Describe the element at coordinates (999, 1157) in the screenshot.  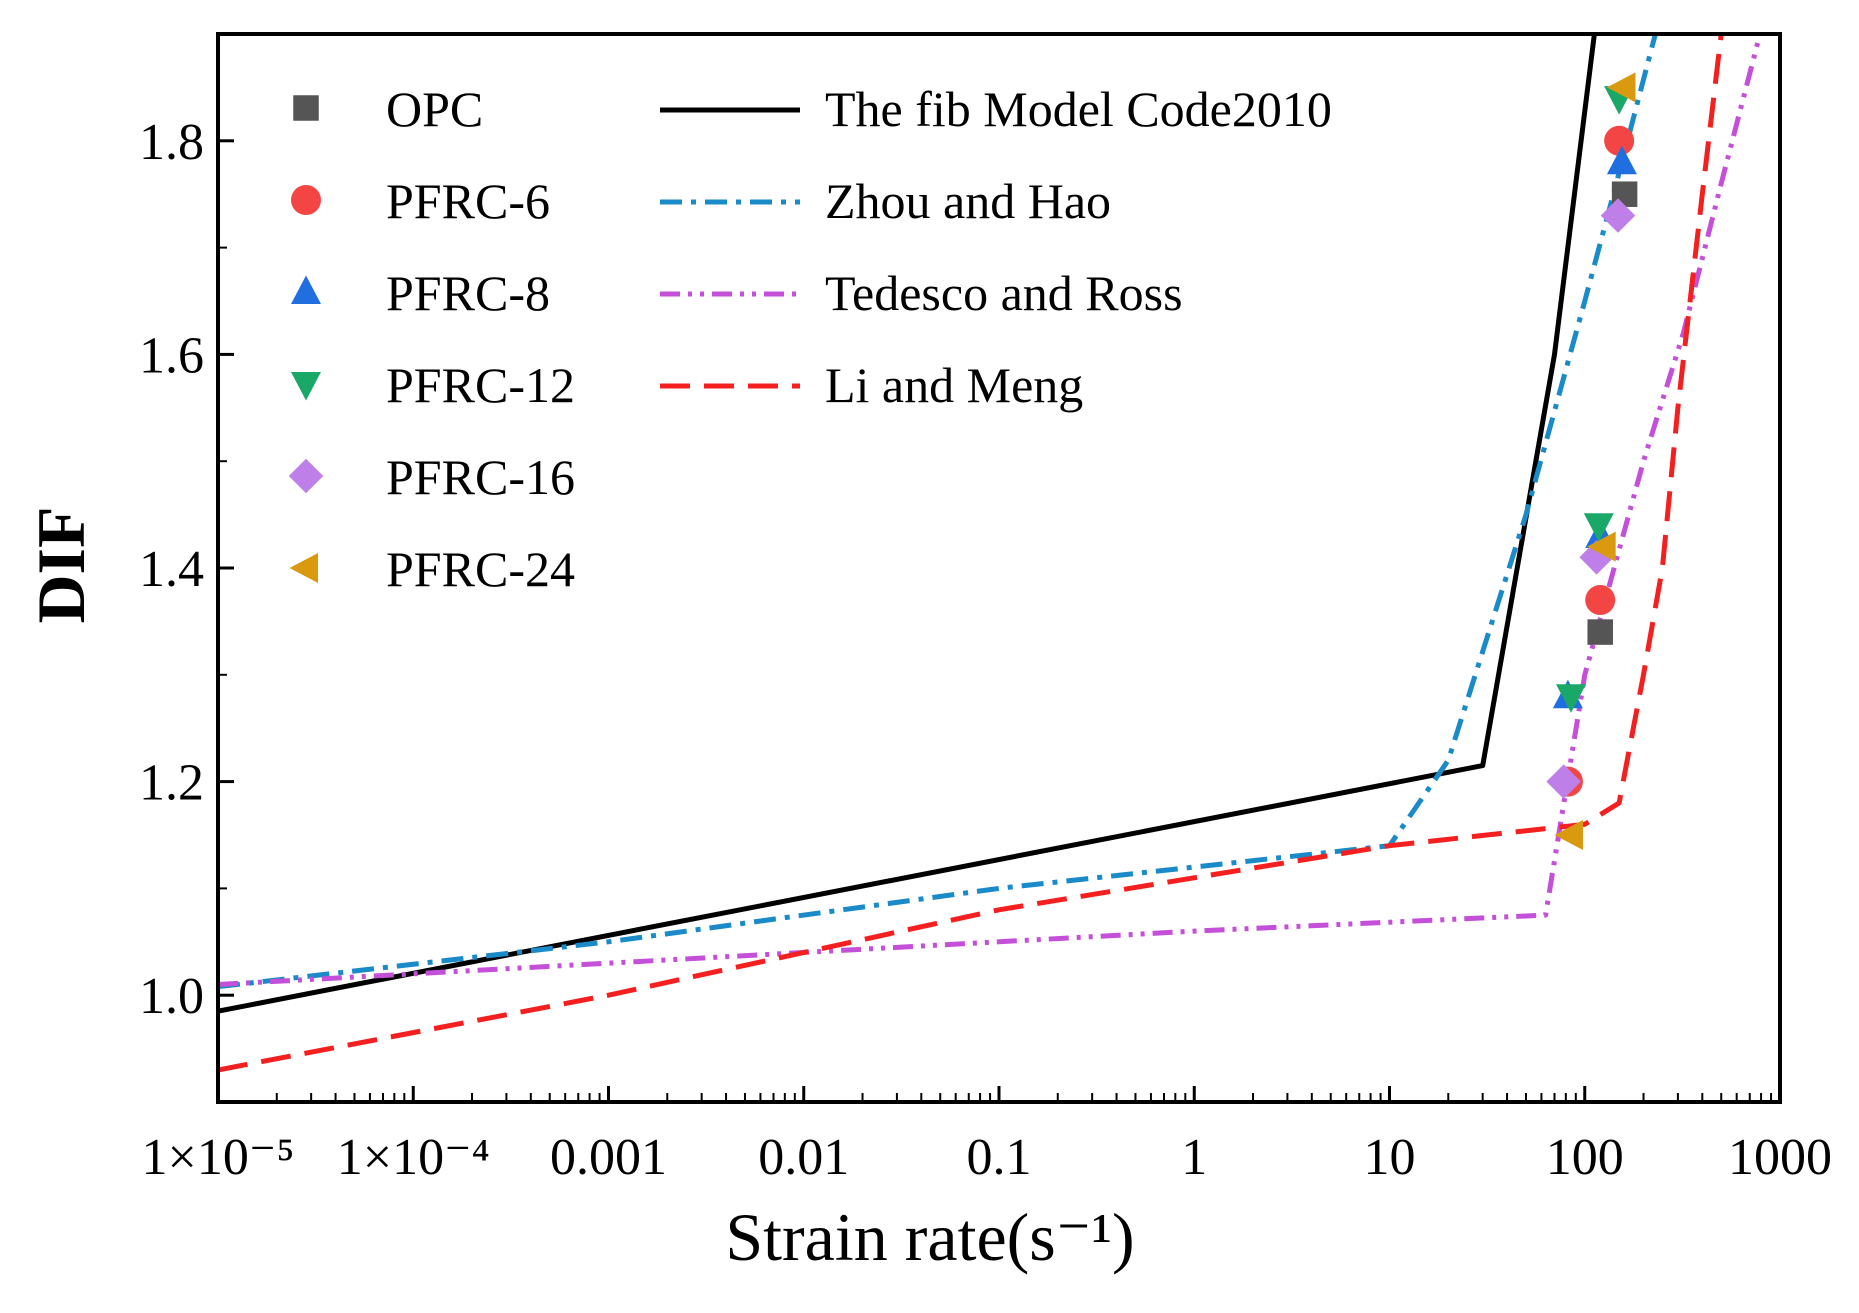
I see `x-tick-label: 0.1` at that location.